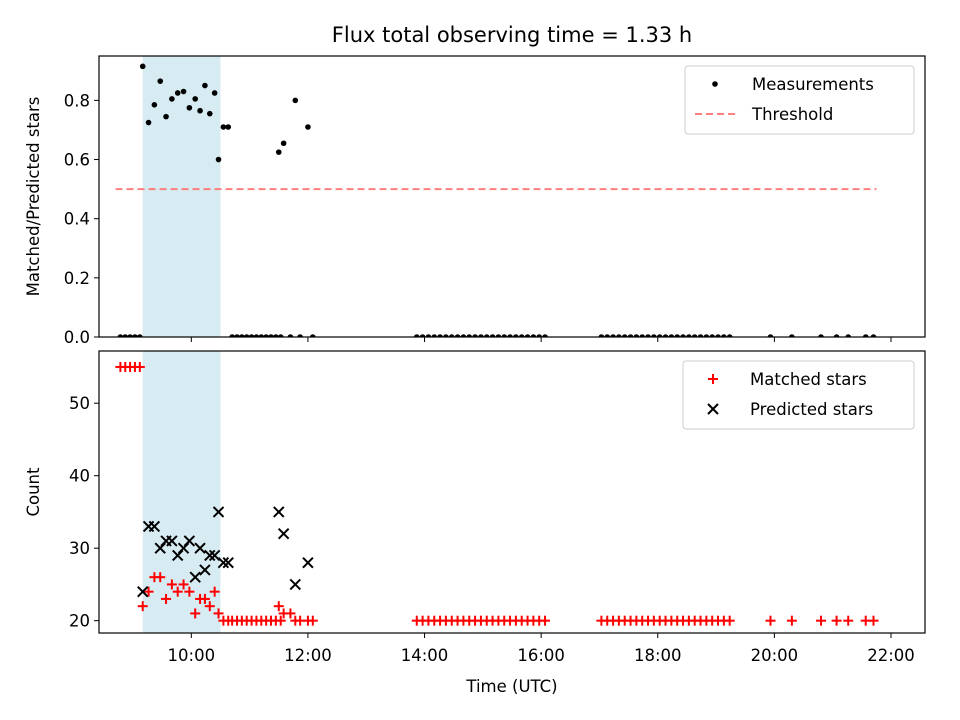  Describe the element at coordinates (77, 100) in the screenshot. I see `y-tick-label: 0.8` at that location.